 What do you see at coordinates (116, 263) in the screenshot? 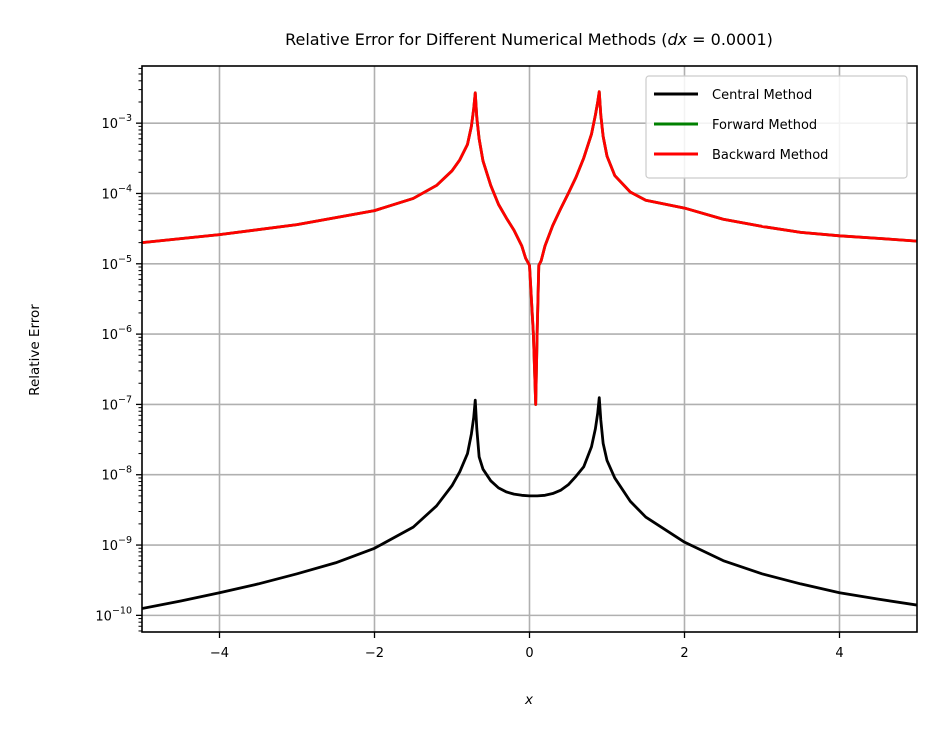
I see `y-tick-label: 10⁻⁵` at bounding box center [116, 263].